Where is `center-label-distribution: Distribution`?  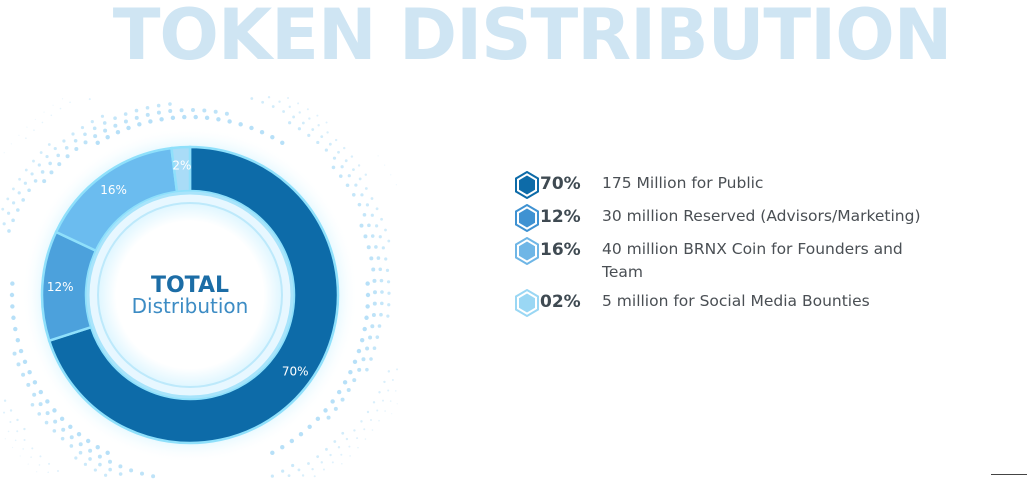
center-label-distribution: Distribution is located at coordinates (190, 306).